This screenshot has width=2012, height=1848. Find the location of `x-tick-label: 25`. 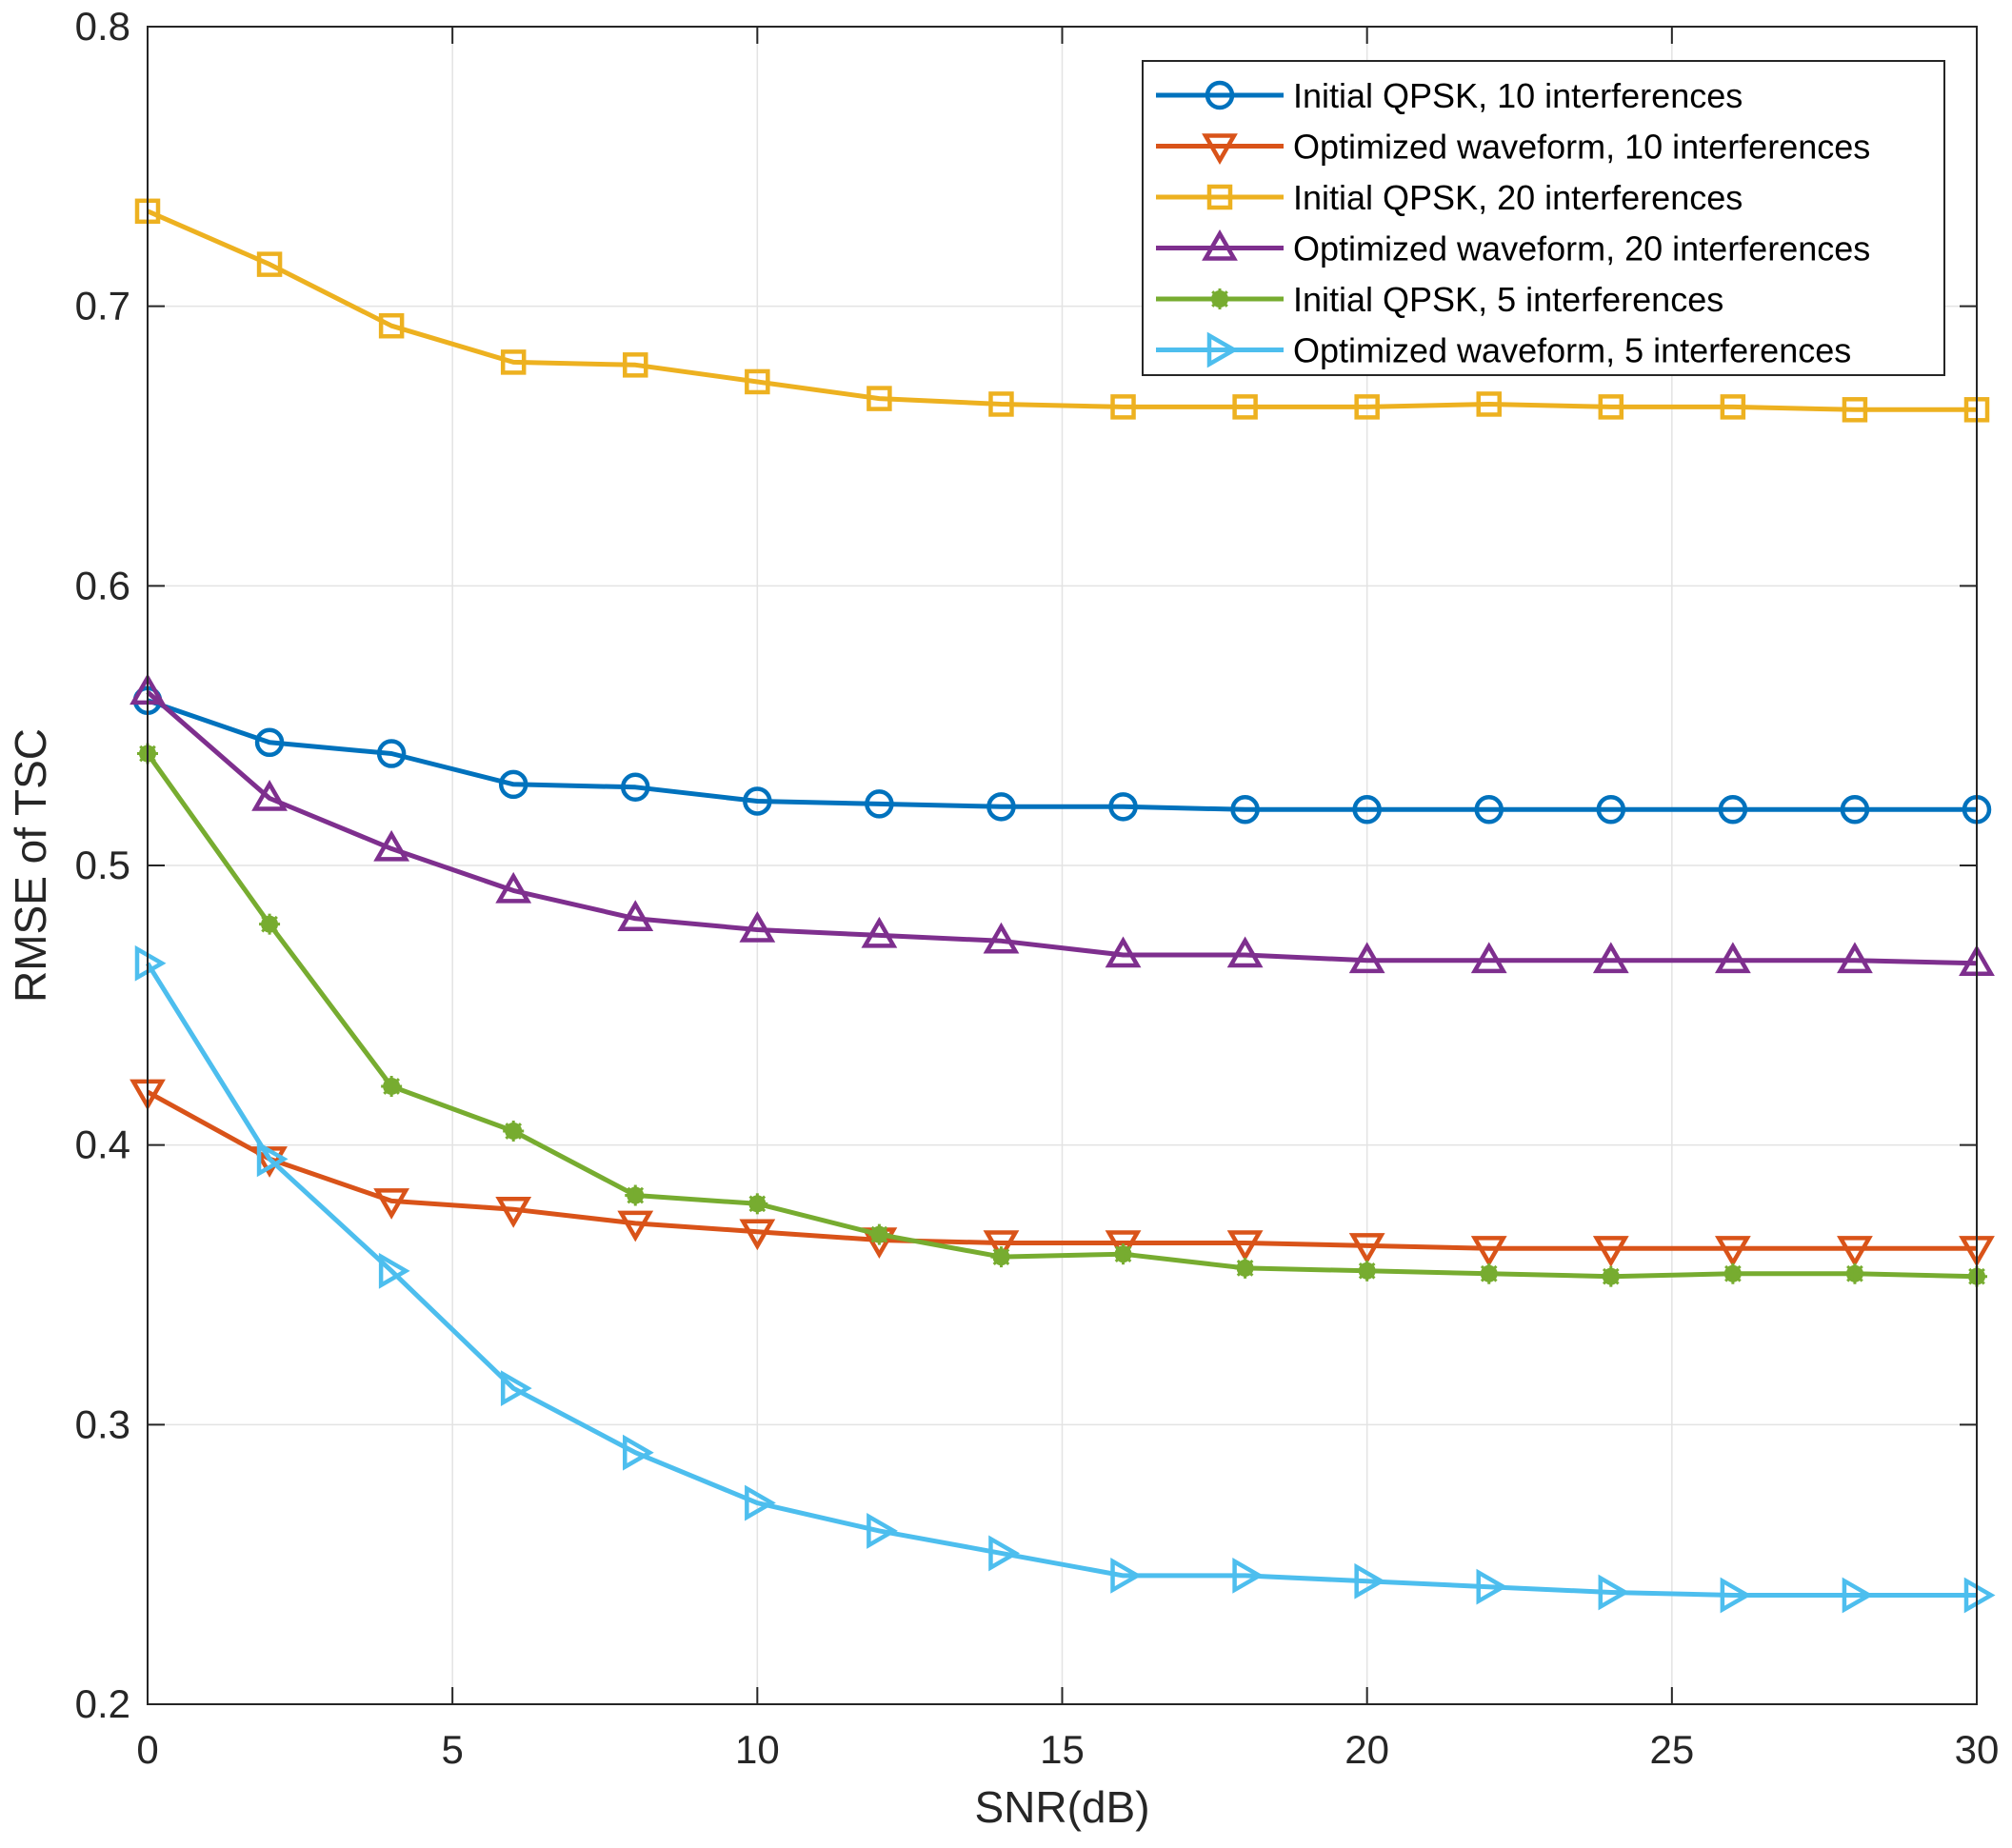

x-tick-label: 25 is located at coordinates (1671, 1749).